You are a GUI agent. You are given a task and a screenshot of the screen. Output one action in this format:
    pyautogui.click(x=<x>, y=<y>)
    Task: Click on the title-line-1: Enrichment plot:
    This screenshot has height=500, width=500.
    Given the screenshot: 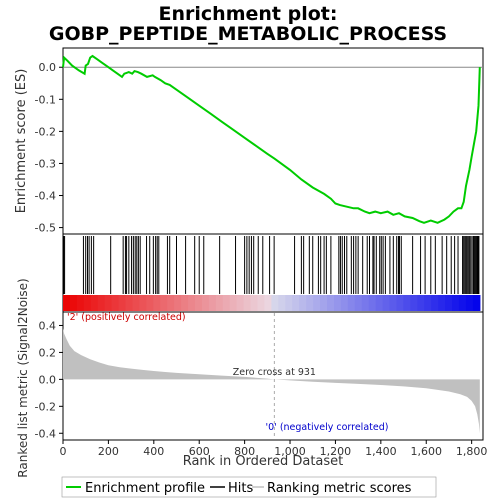 What is the action you would take?
    pyautogui.click(x=248, y=14)
    